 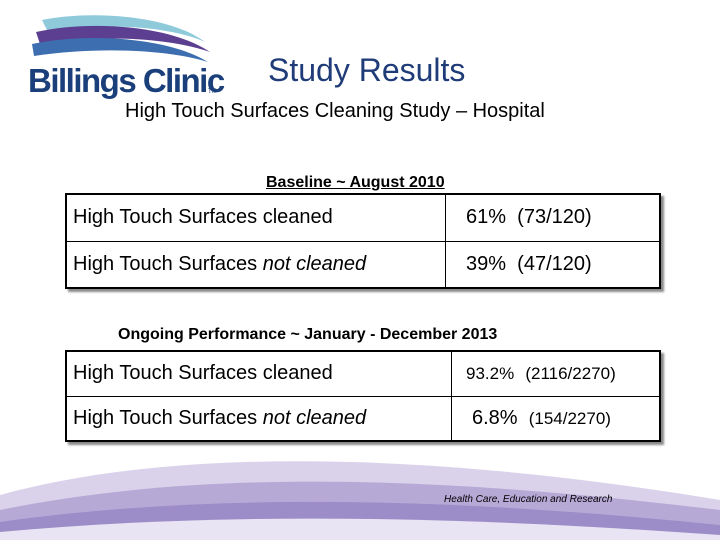 What do you see at coordinates (126, 80) in the screenshot?
I see `logo-wordmark: Billings Clinic` at bounding box center [126, 80].